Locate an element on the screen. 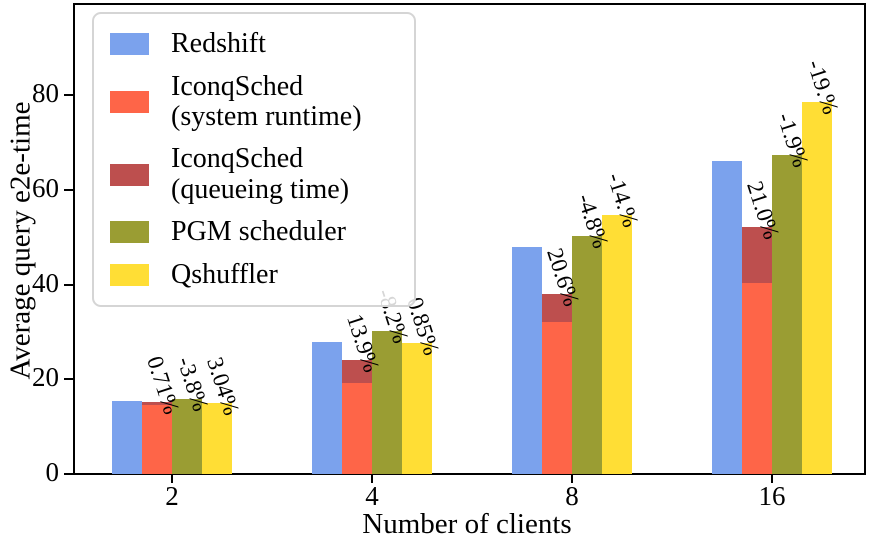 This screenshot has width=871, height=543. legend-item-1: IconqSched (system runtime) is located at coordinates (253, 101).